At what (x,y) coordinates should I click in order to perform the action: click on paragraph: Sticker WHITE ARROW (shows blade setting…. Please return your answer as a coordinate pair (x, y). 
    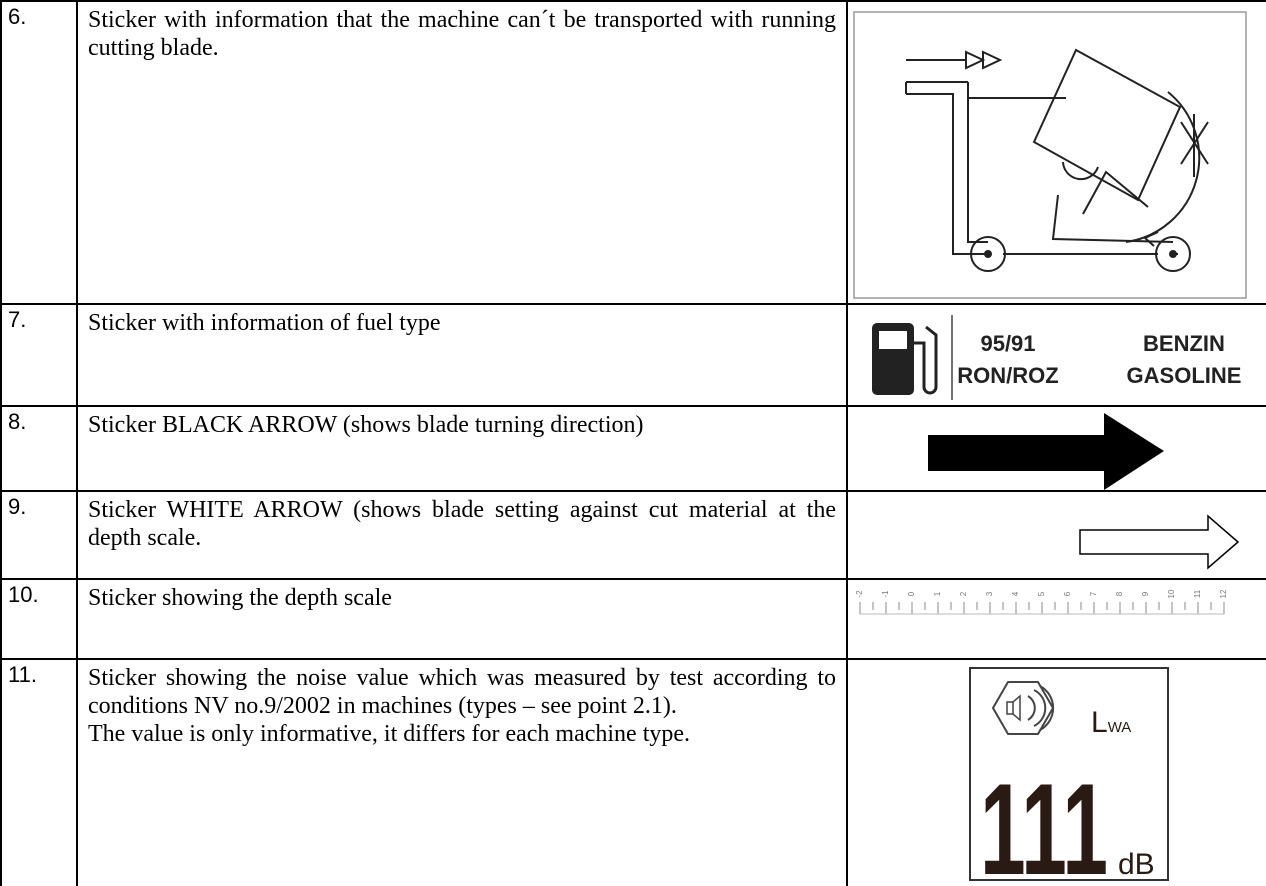
    Looking at the image, I should click on (462, 524).